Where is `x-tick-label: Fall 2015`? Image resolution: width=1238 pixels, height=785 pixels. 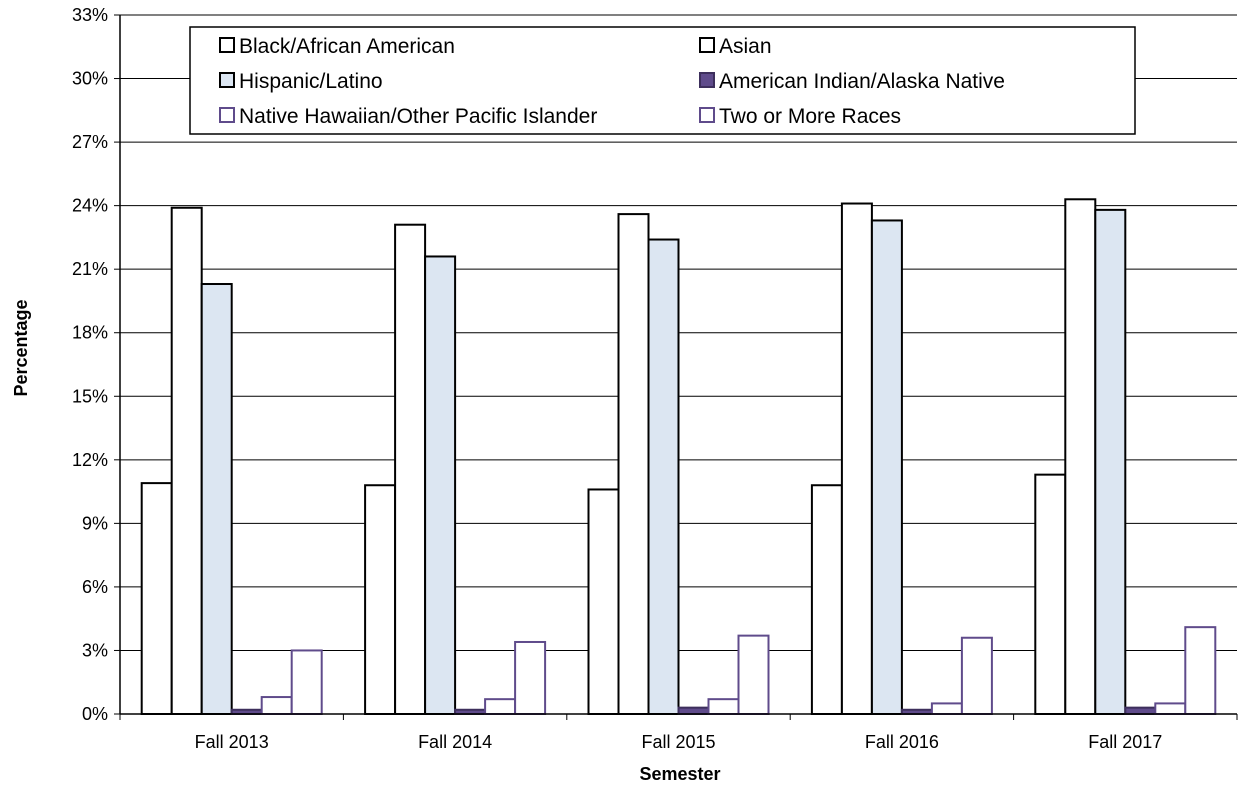 x-tick-label: Fall 2015 is located at coordinates (678, 742).